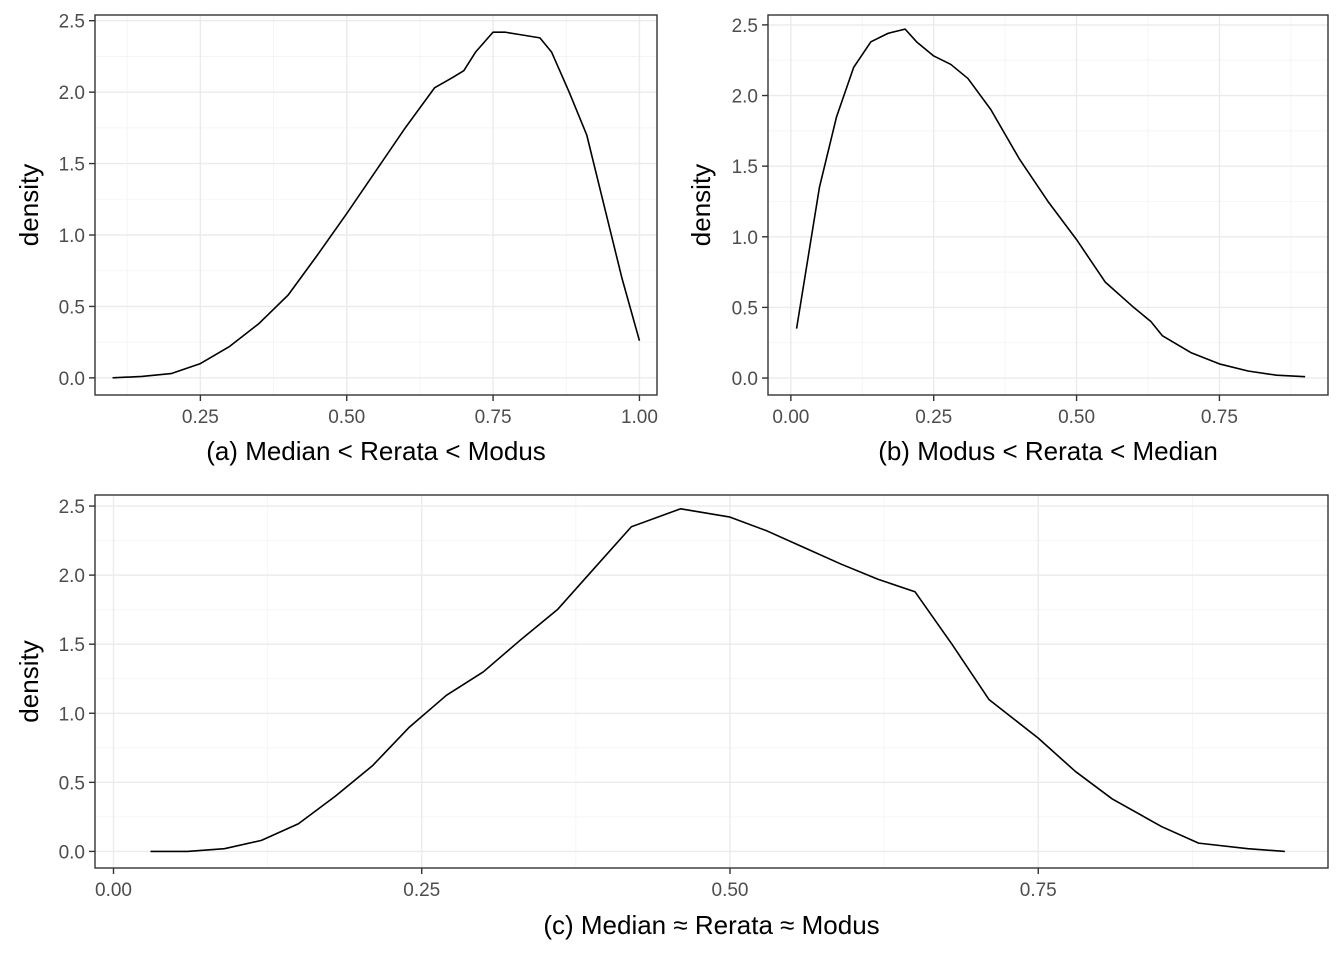 This screenshot has height=960, width=1344. Describe the element at coordinates (376, 451) in the screenshot. I see `x-axis-title-a: (a) Median < Rerata < Modus` at that location.